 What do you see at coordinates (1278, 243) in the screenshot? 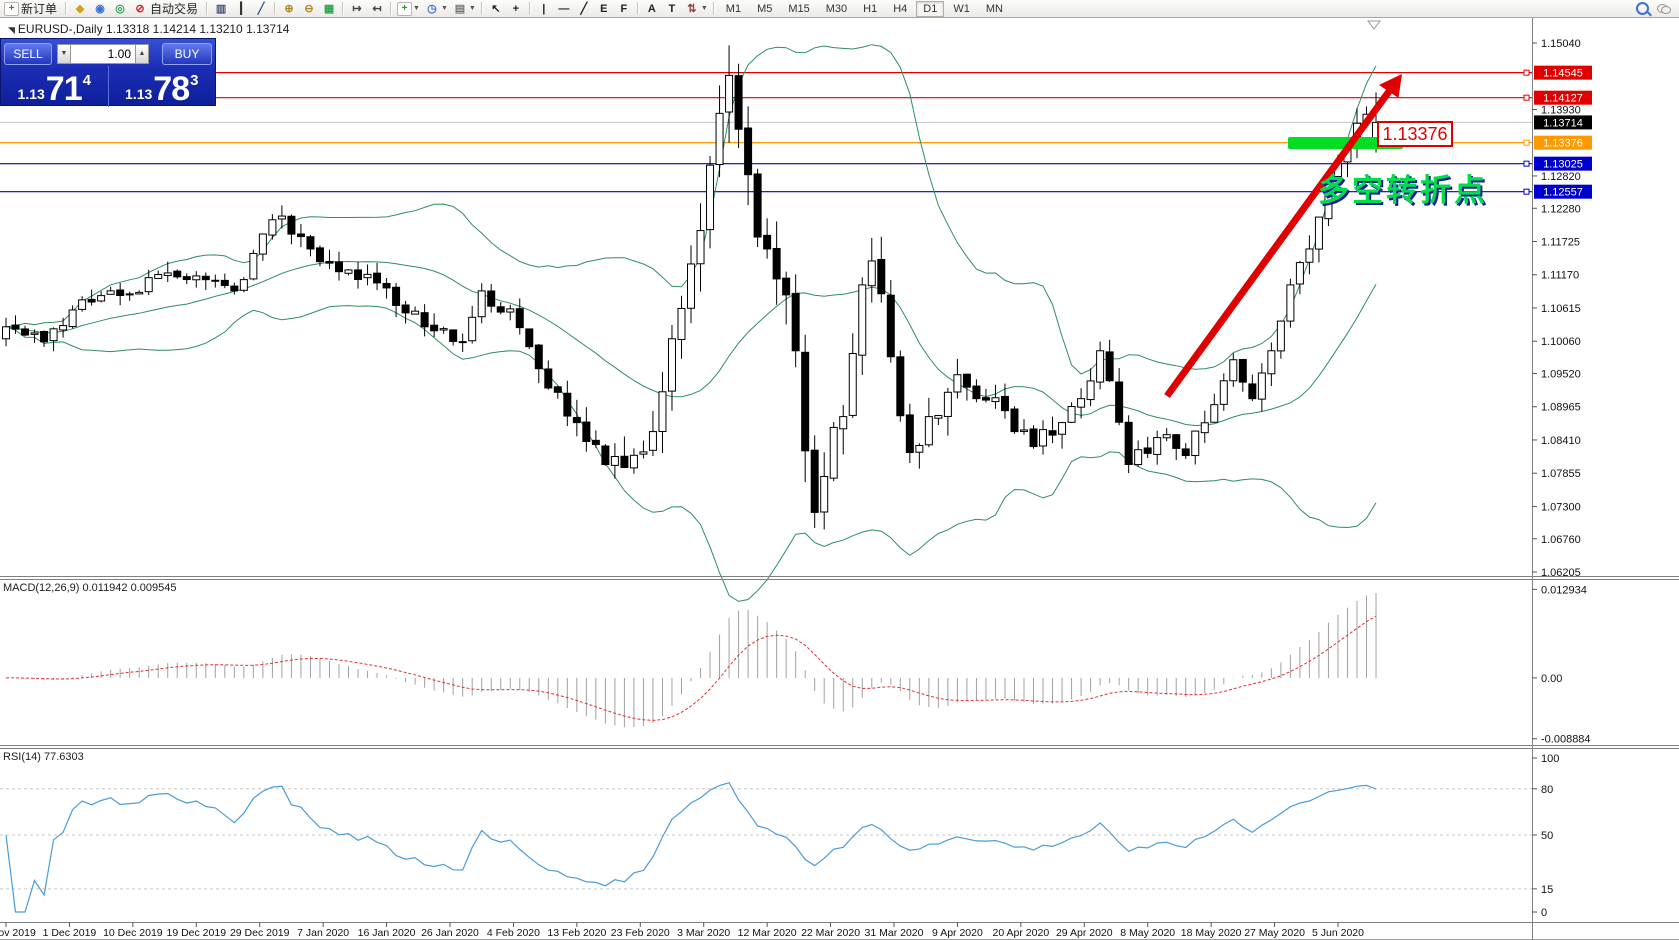
I see `trend-arrow-line` at bounding box center [1278, 243].